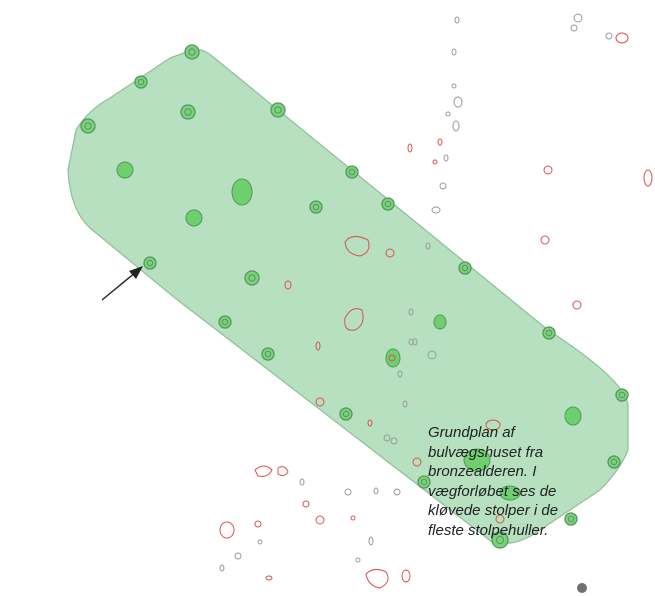  What do you see at coordinates (119, 286) in the screenshot?
I see `arrow-shaft` at bounding box center [119, 286].